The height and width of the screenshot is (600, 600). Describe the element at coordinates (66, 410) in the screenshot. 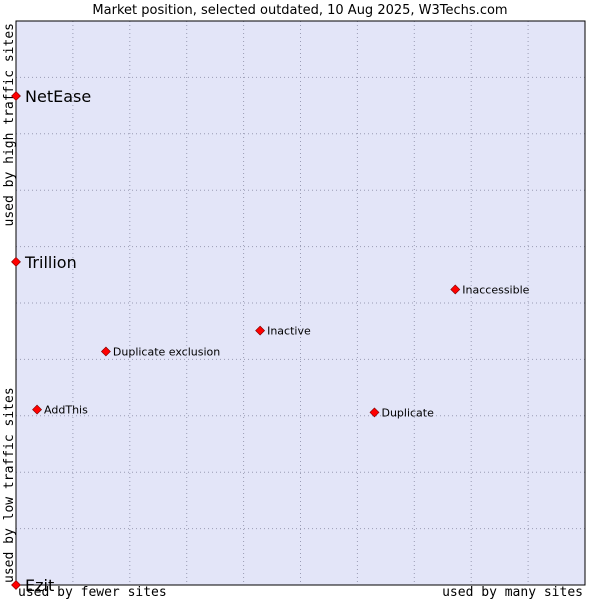

I see `point-label-addthis: AddThis` at that location.